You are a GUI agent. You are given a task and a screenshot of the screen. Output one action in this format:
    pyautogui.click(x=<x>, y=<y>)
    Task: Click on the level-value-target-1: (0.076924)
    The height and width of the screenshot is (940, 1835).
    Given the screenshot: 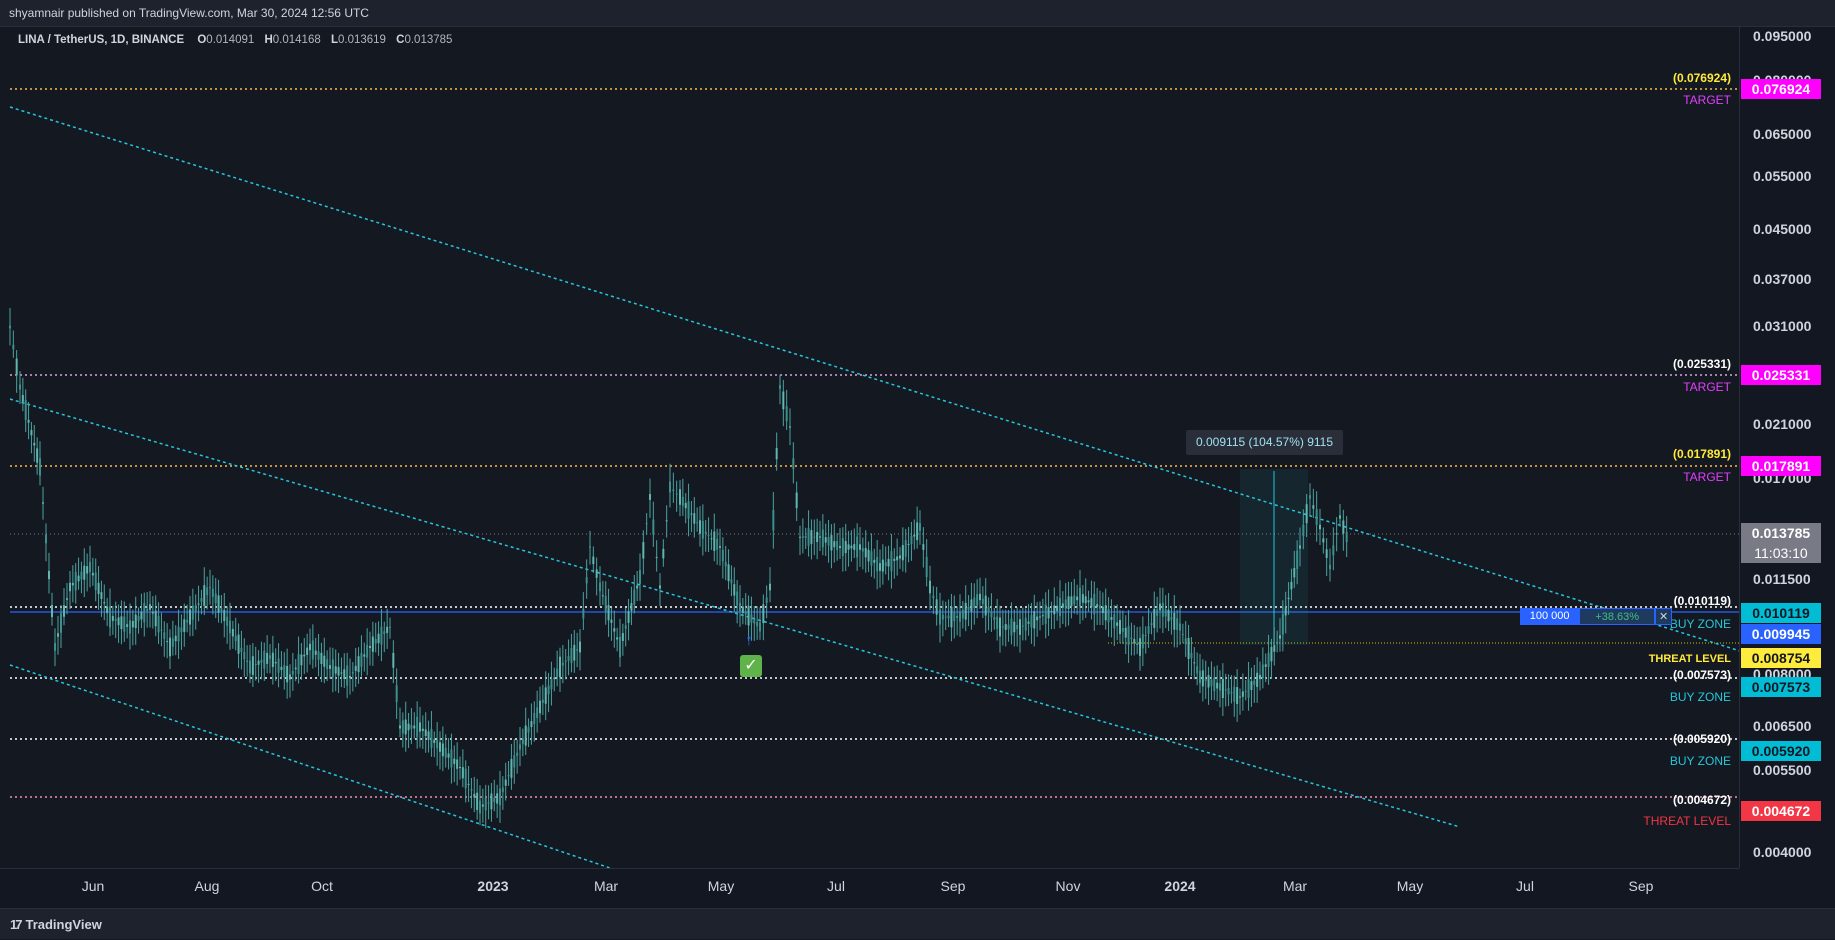 What is the action you would take?
    pyautogui.click(x=1701, y=78)
    